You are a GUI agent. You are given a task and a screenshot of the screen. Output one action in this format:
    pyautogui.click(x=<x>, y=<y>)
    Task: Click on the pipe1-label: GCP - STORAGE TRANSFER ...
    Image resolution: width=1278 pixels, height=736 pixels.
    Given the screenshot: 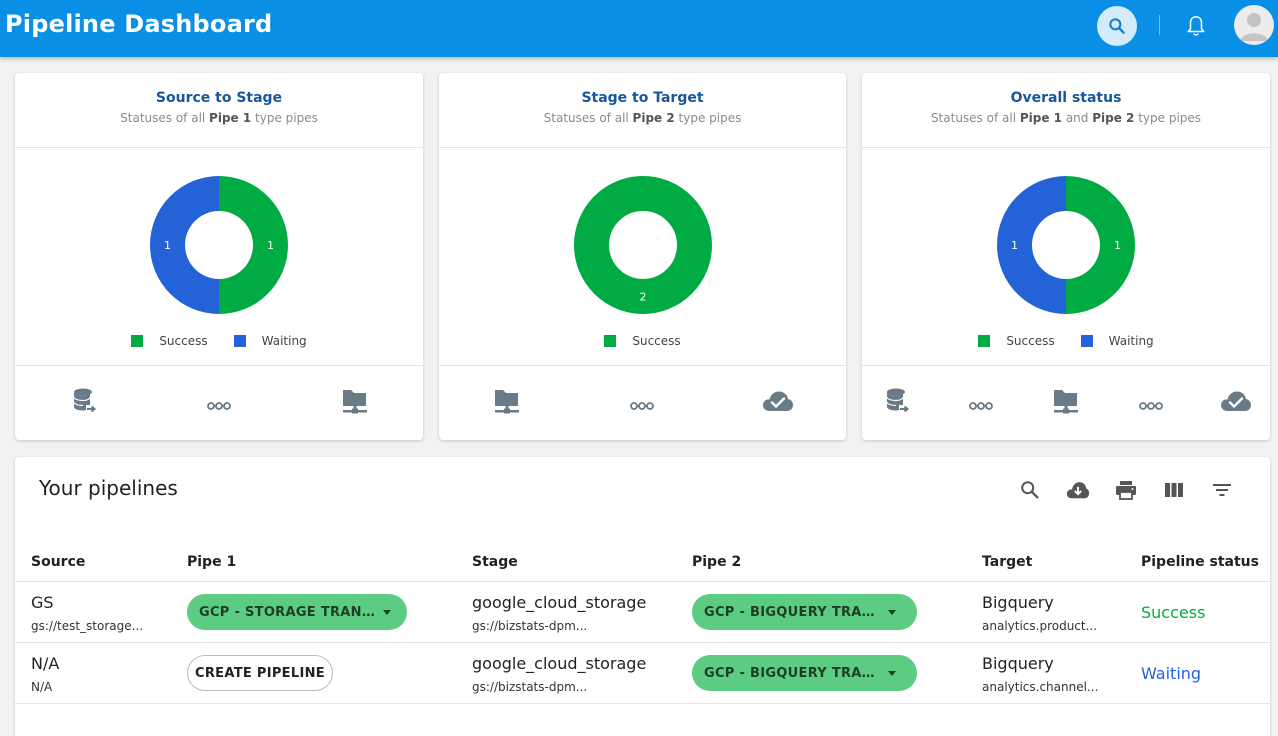 What is the action you would take?
    pyautogui.click(x=288, y=612)
    